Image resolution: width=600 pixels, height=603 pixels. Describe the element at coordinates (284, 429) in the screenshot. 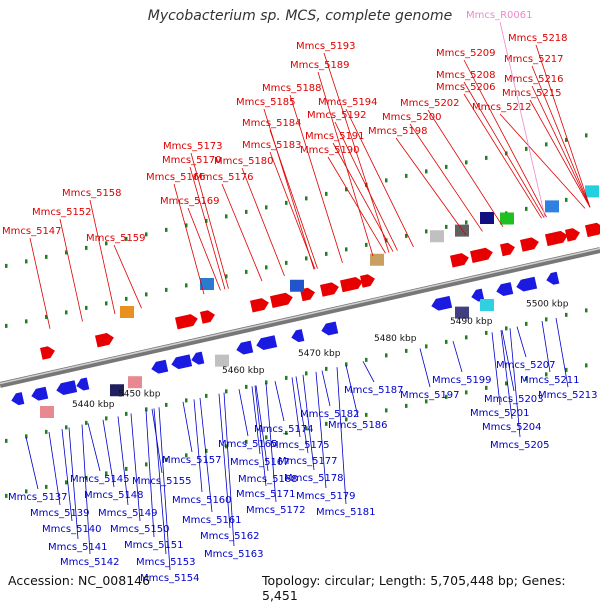

I see `reverse-gene-label: Mmcs_5174` at that location.